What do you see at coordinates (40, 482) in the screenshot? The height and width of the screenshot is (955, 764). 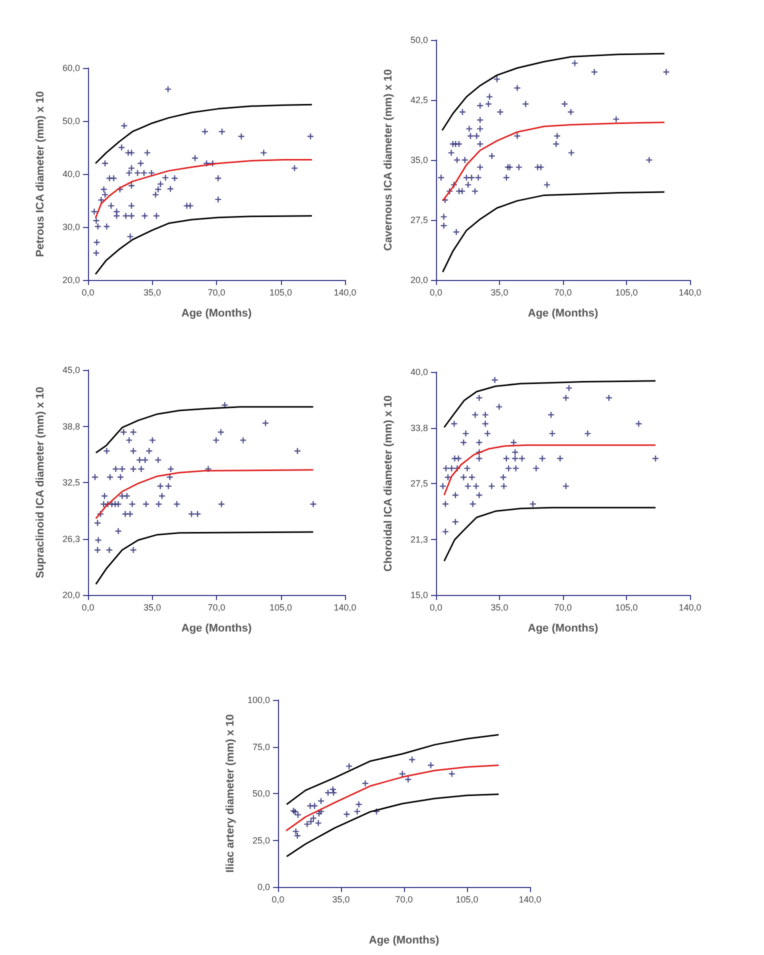 I see `y-axis-title: Supraclinoid ICA diameter (mm) x 10` at bounding box center [40, 482].